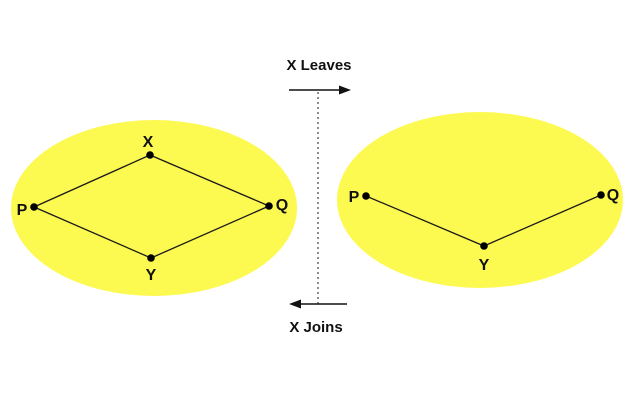 This screenshot has width=640, height=415. I want to click on right-label-p: P, so click(354, 197).